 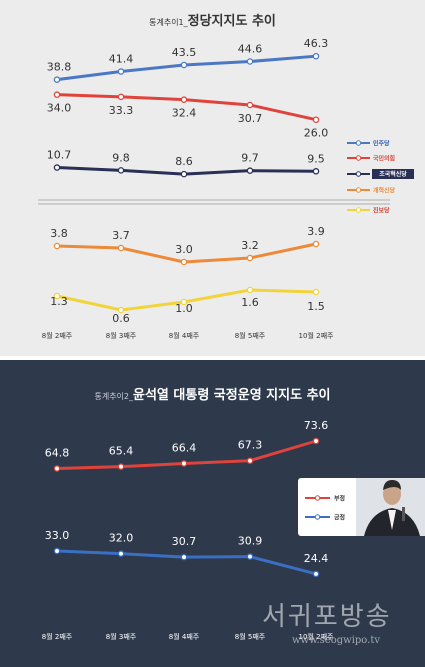 I want to click on approval-legend-label-2: 긍정, so click(x=339, y=518).